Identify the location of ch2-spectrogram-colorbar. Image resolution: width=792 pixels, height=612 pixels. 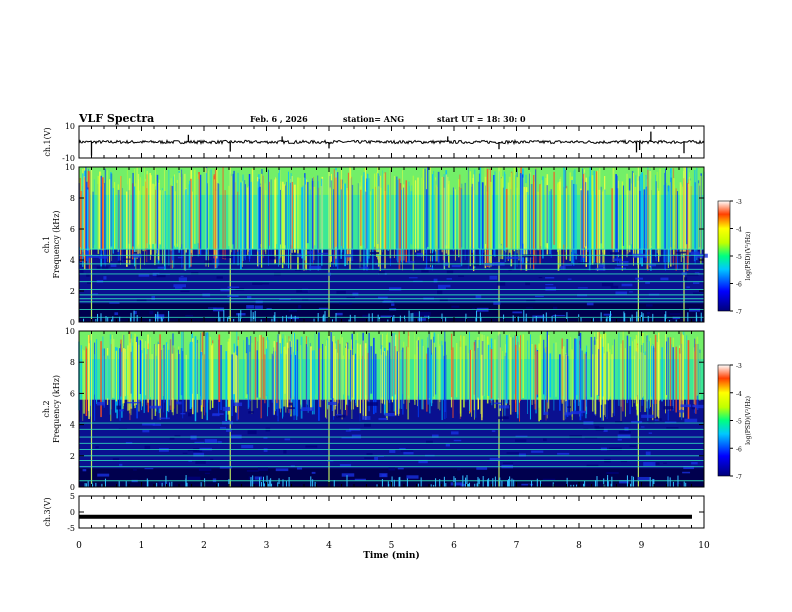
(724, 420).